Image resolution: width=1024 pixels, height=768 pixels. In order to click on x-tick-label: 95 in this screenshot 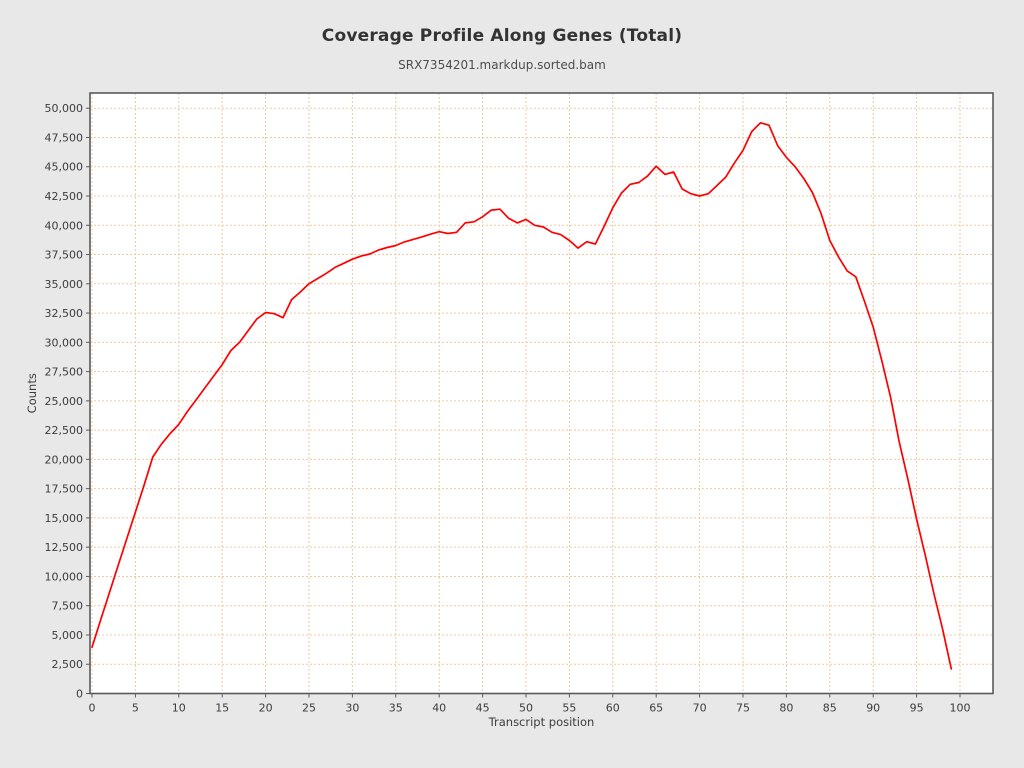, I will do `click(917, 708)`.